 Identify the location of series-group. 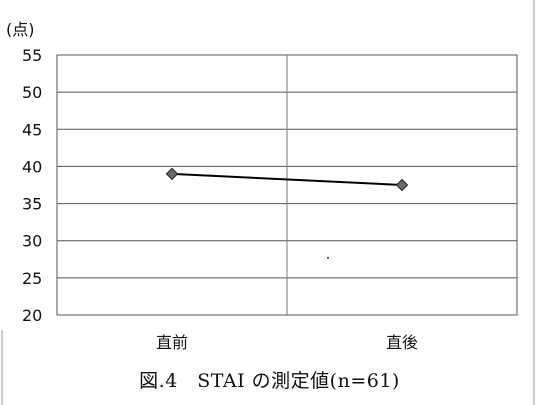
(287, 179).